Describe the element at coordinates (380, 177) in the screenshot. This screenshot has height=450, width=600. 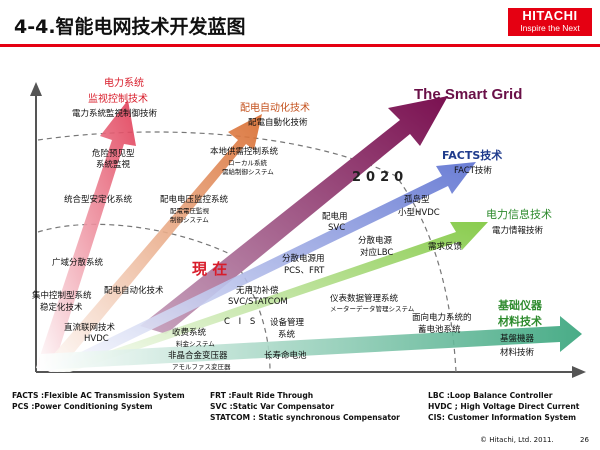
I see `year-2020-label: 2020` at that location.